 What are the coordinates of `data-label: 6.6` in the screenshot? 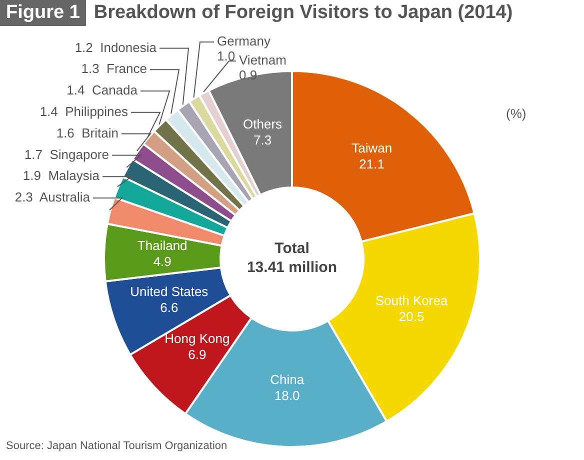 It's located at (169, 308).